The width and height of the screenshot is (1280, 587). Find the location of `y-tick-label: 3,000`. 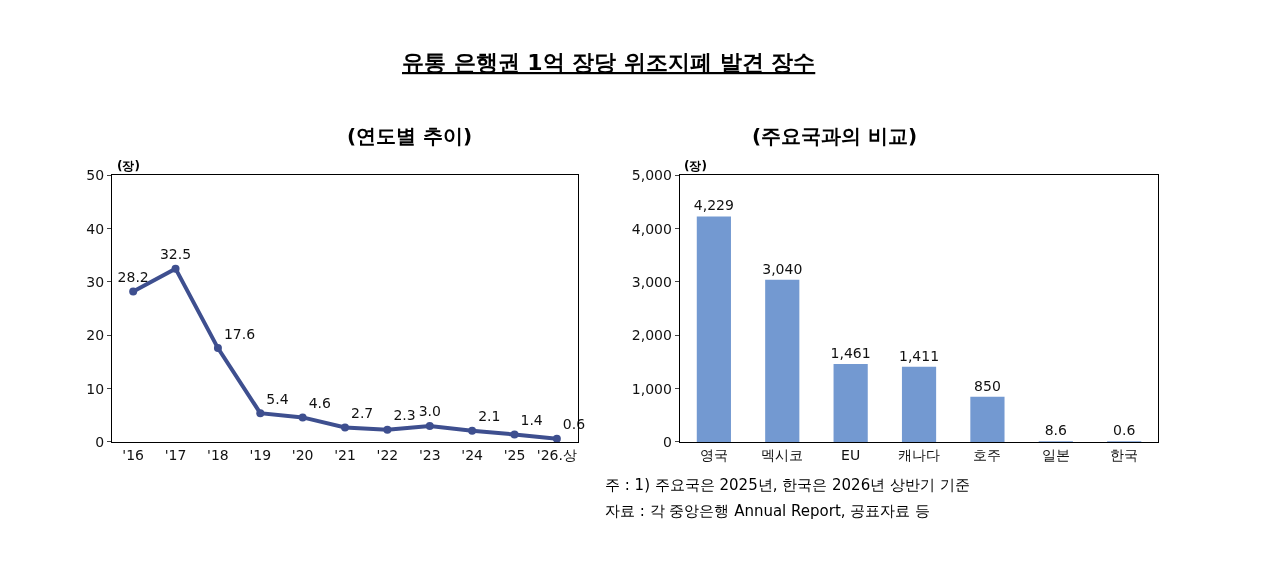

y-tick-label: 3,000 is located at coordinates (651, 281).